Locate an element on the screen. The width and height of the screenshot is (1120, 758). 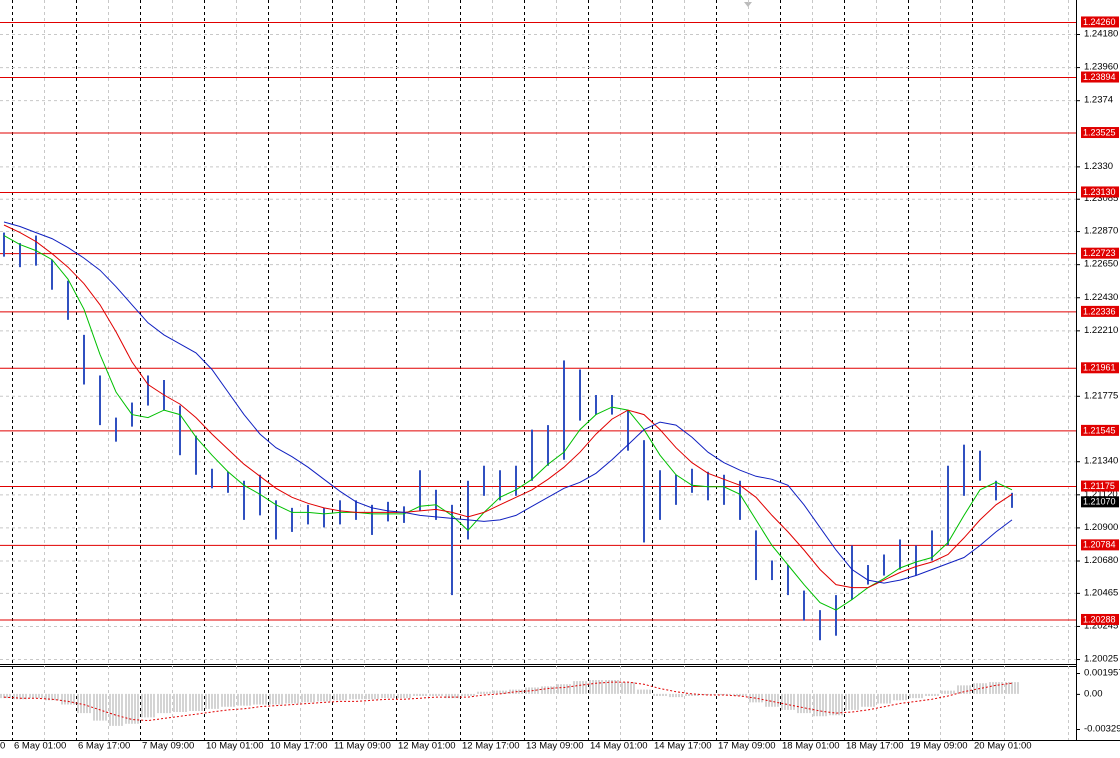
time-label: 0 is located at coordinates (2, 746).